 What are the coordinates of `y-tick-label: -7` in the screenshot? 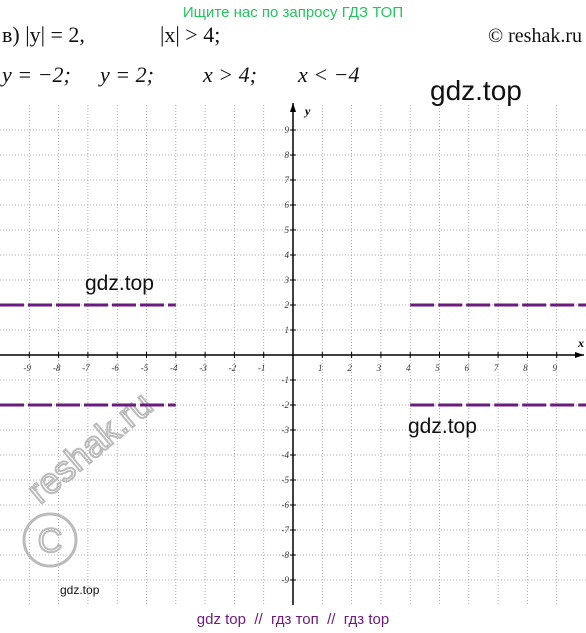 It's located at (286, 530).